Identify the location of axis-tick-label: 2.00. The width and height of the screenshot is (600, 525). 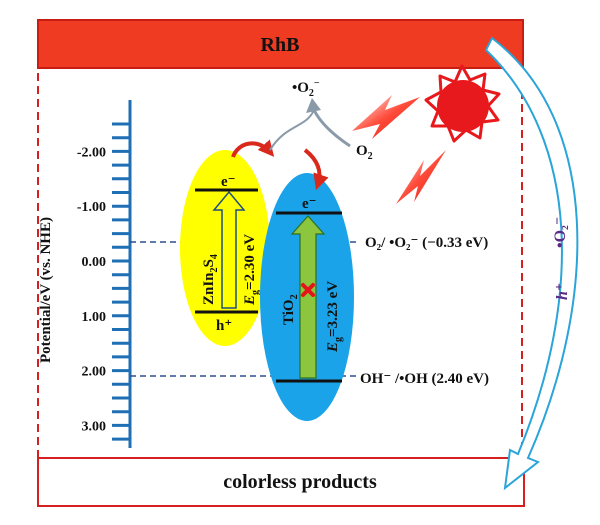
(94, 372).